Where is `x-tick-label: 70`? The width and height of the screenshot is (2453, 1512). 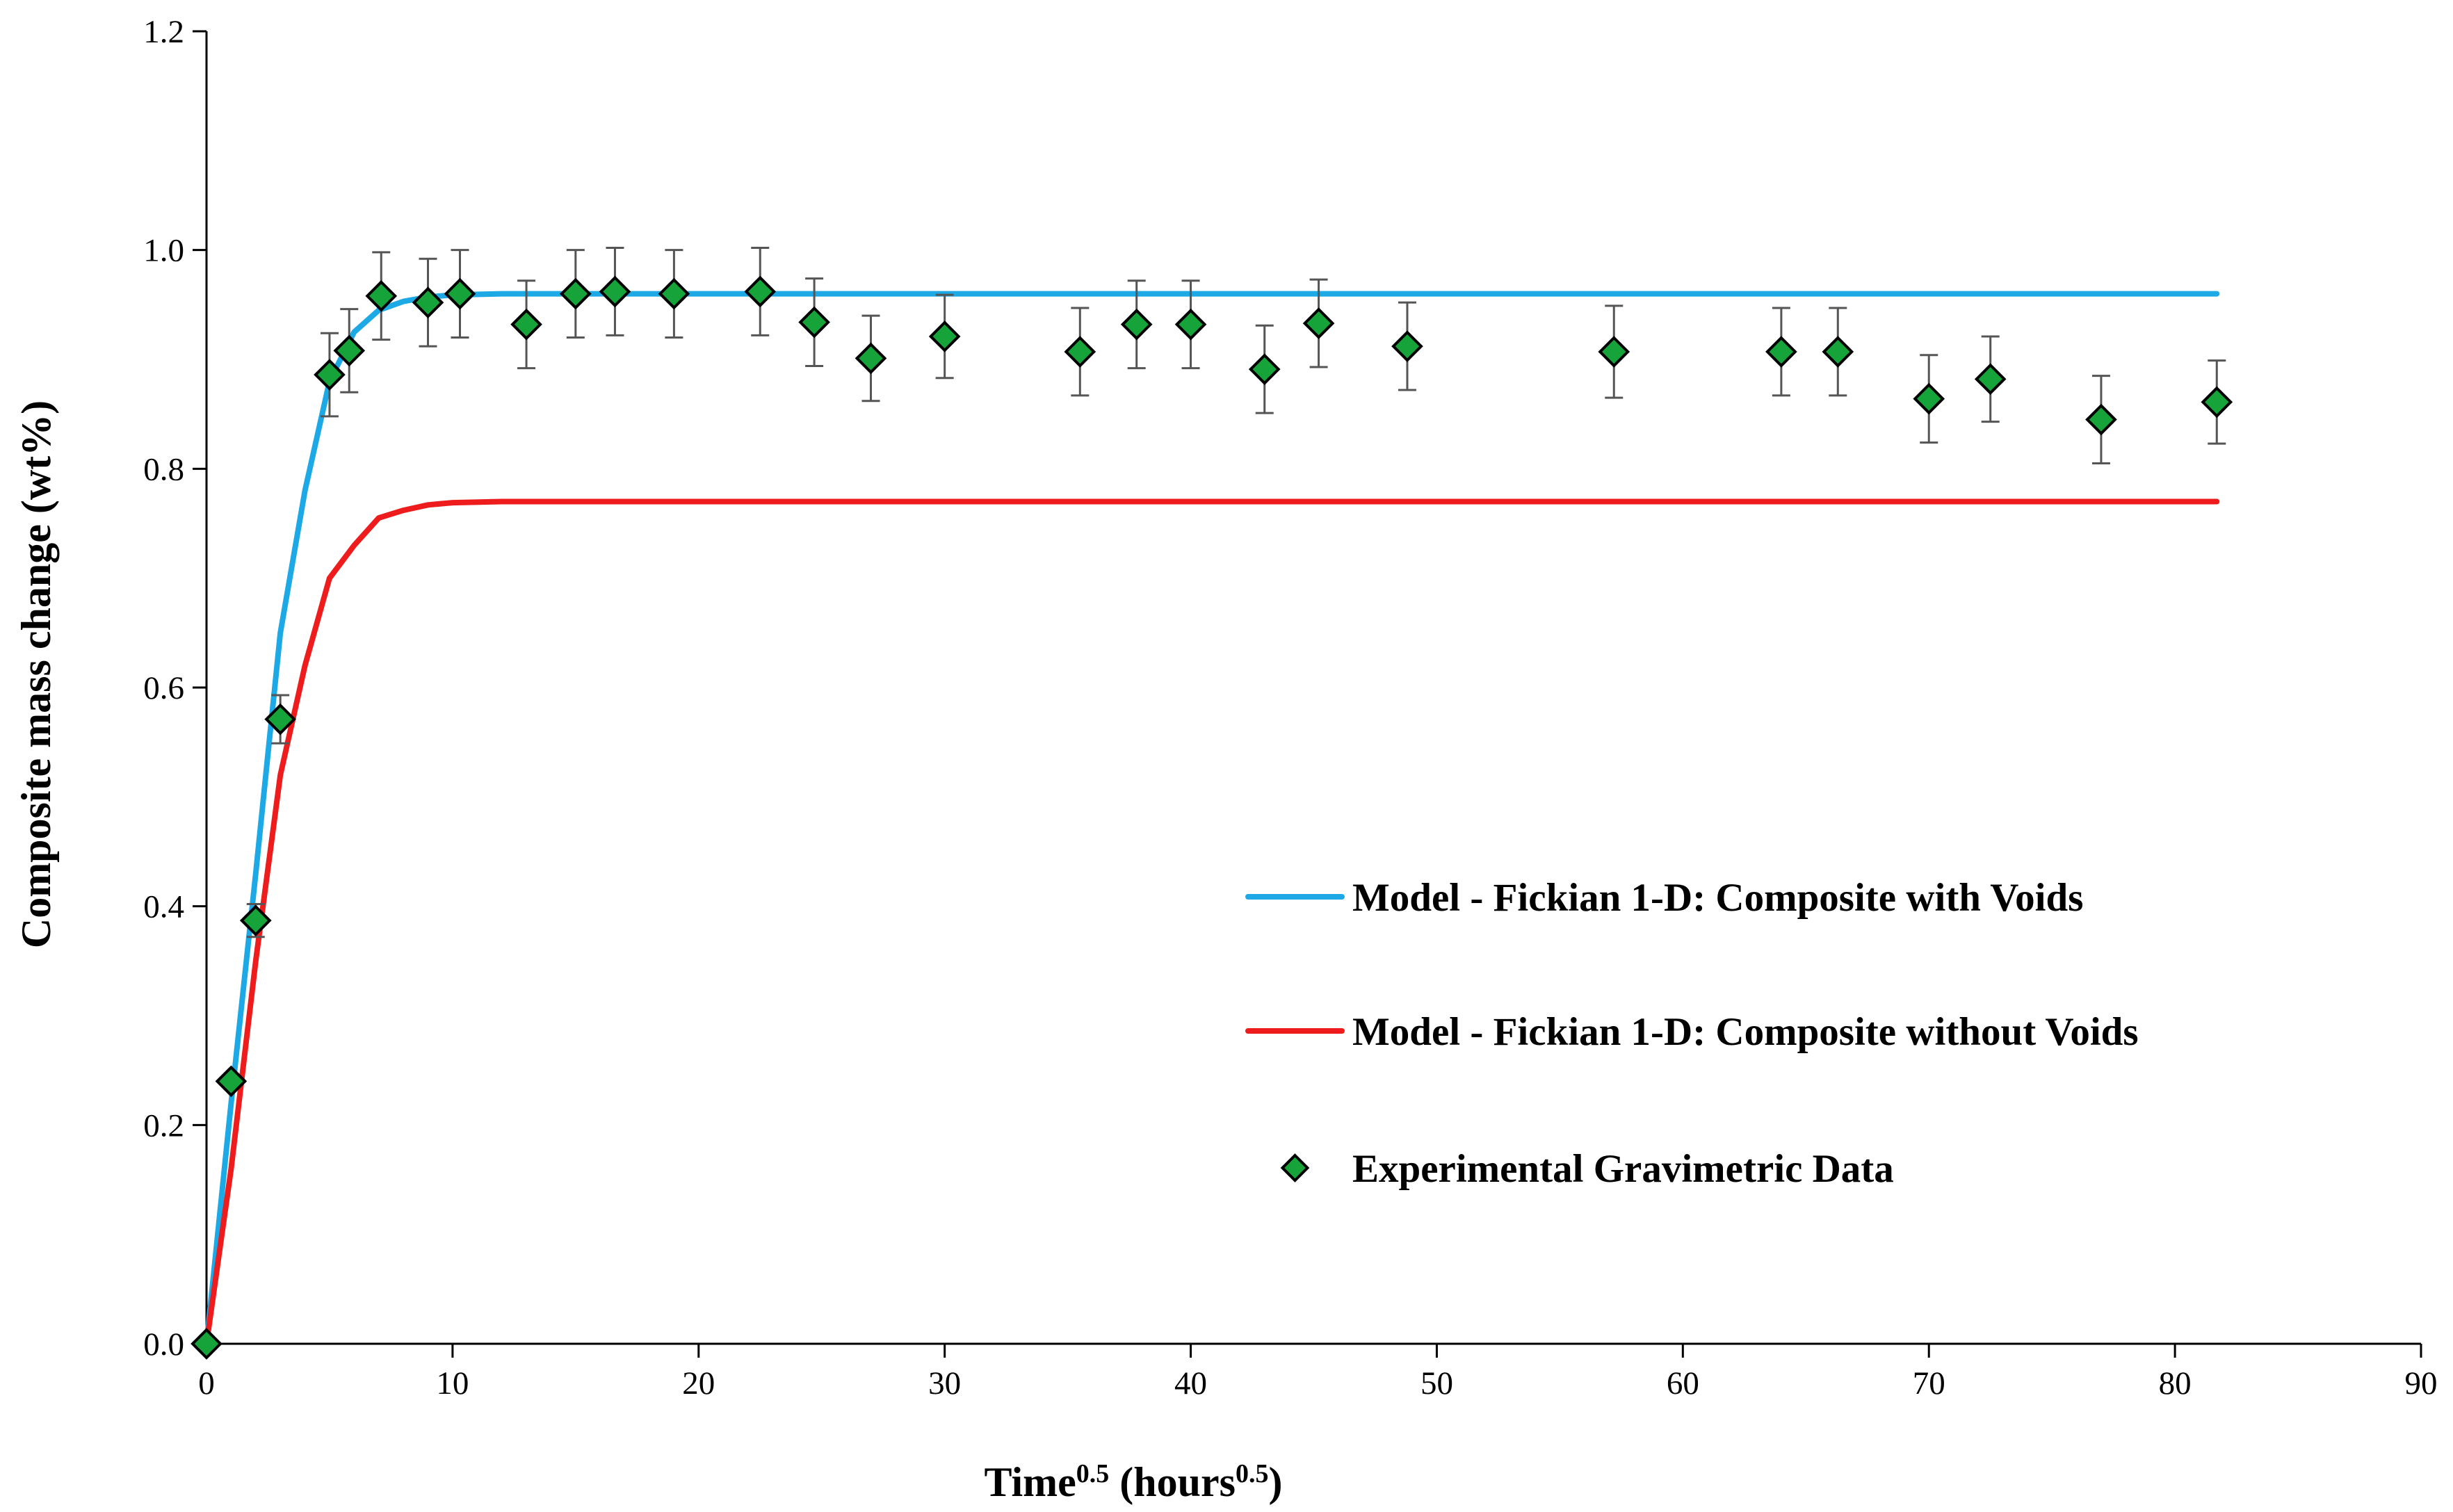 x-tick-label: 70 is located at coordinates (1929, 1383).